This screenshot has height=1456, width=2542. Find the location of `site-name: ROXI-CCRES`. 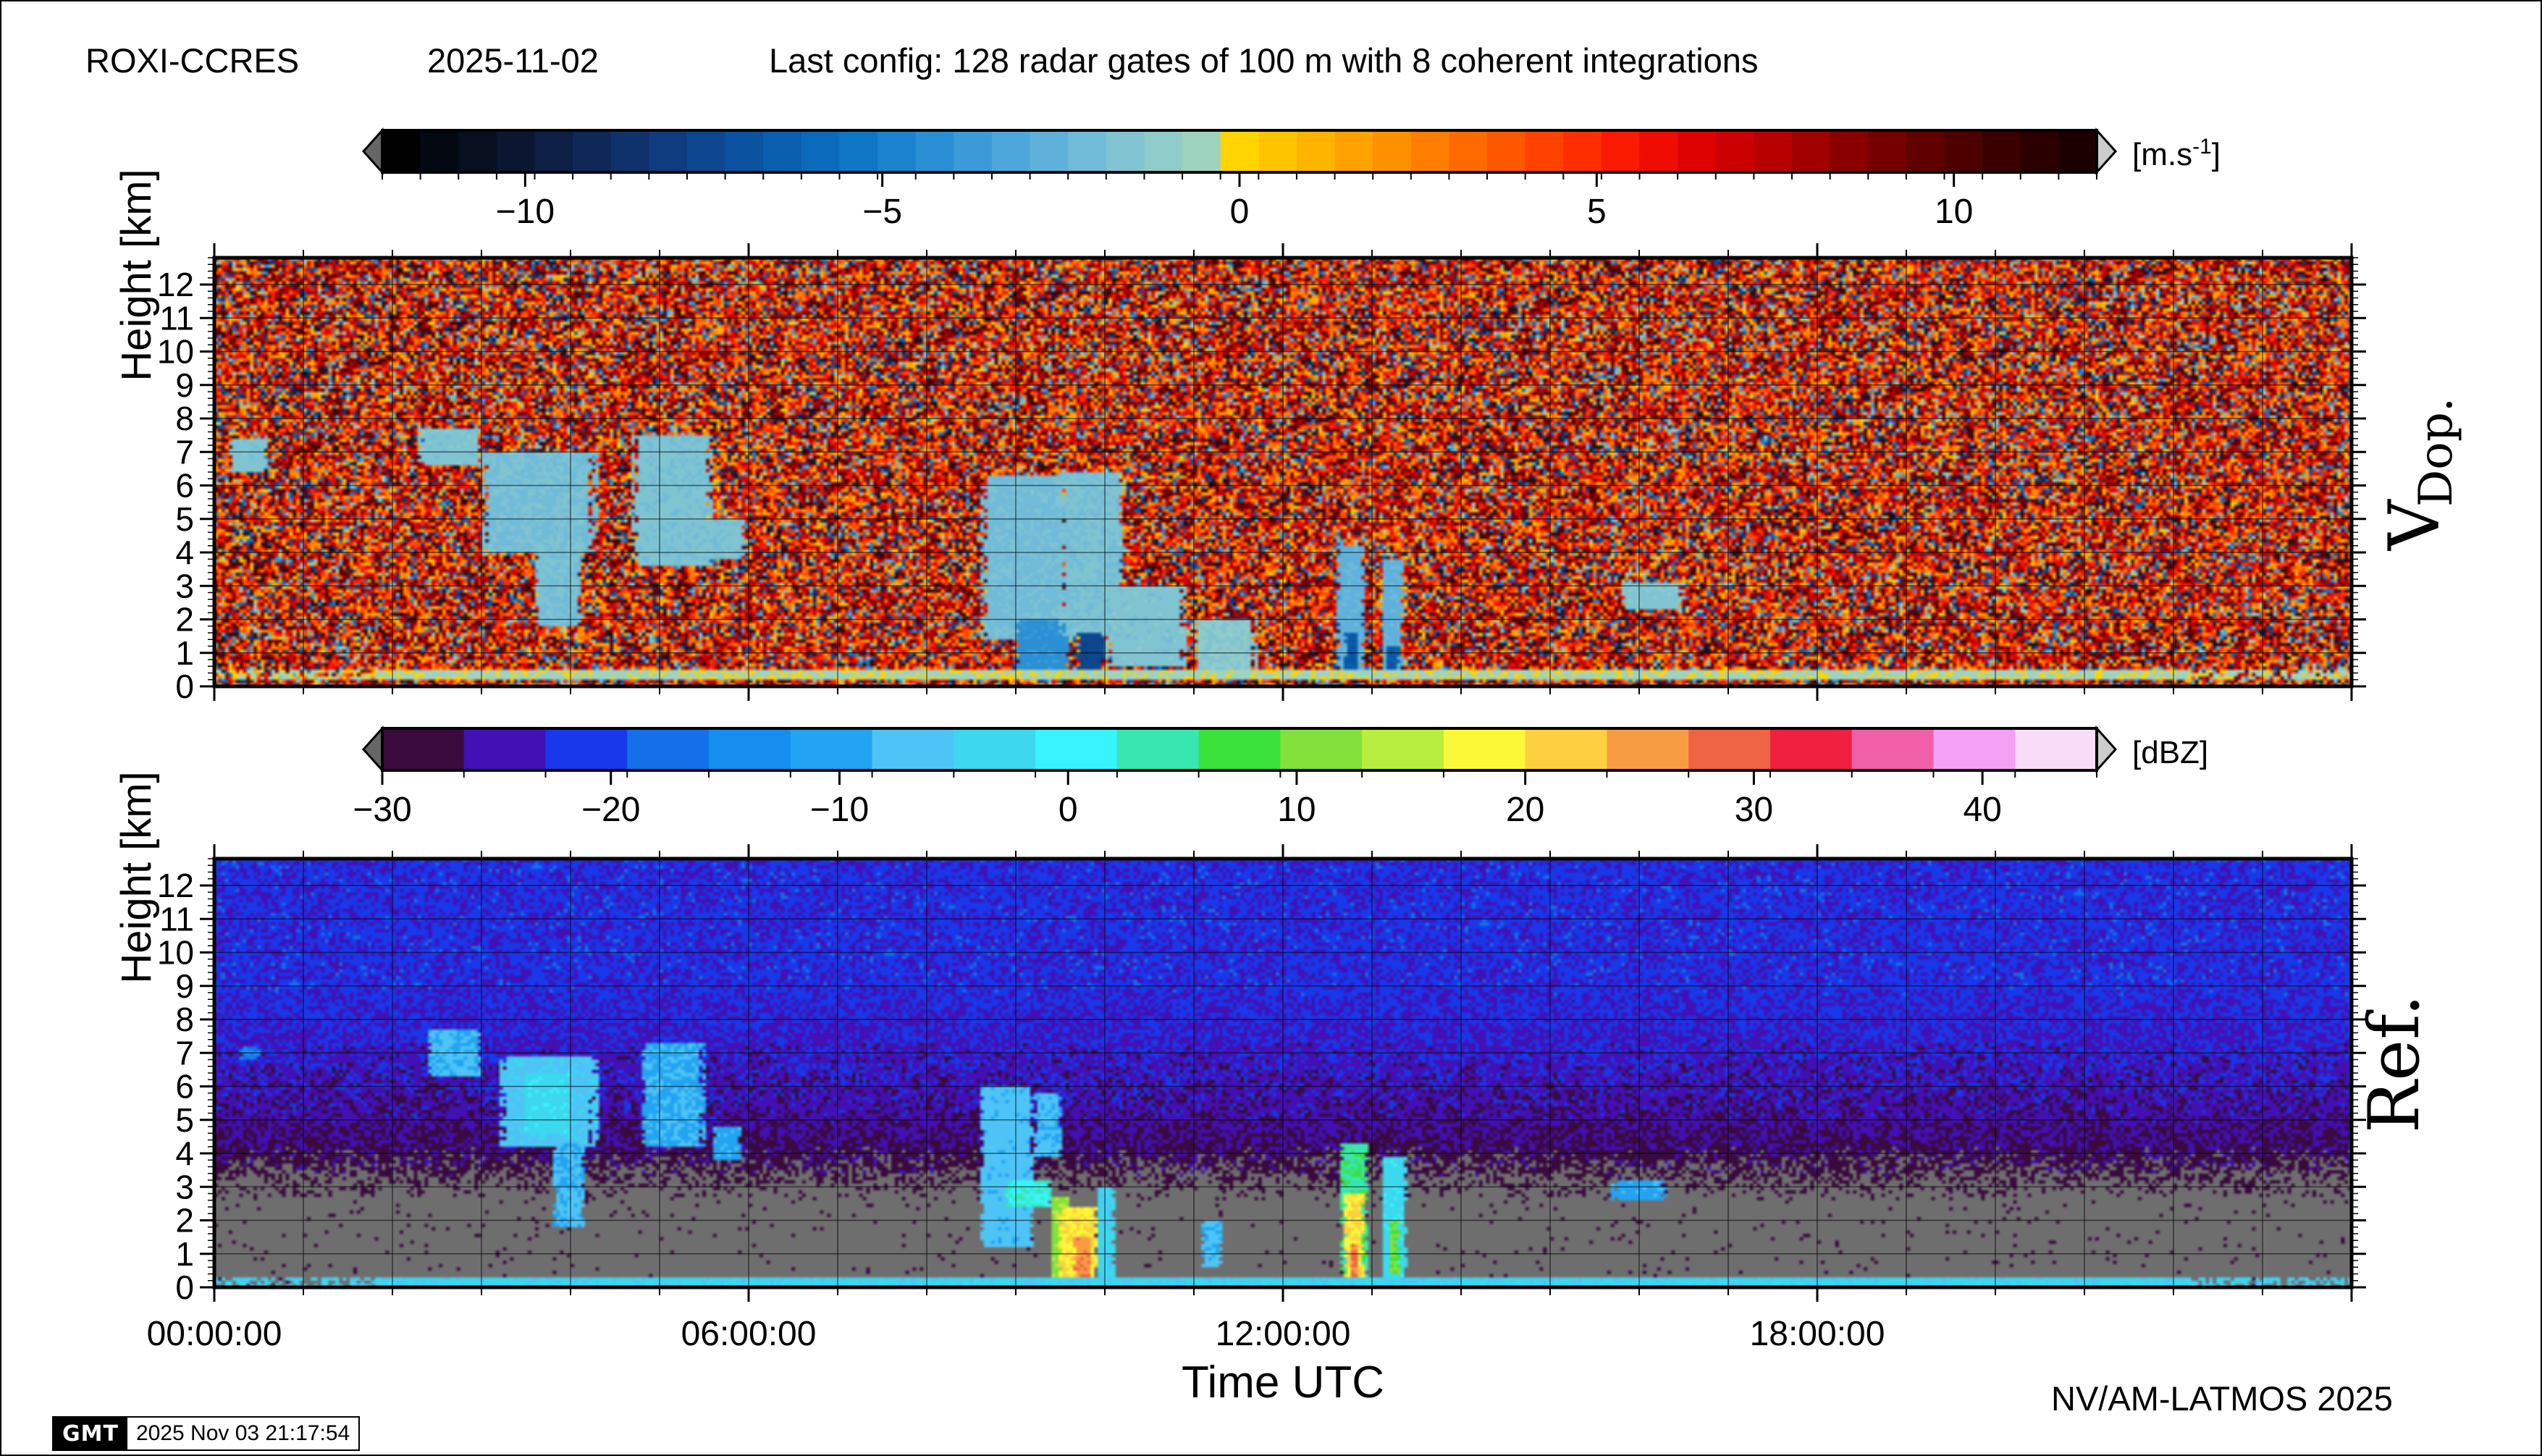

site-name: ROXI-CCRES is located at coordinates (192, 61).